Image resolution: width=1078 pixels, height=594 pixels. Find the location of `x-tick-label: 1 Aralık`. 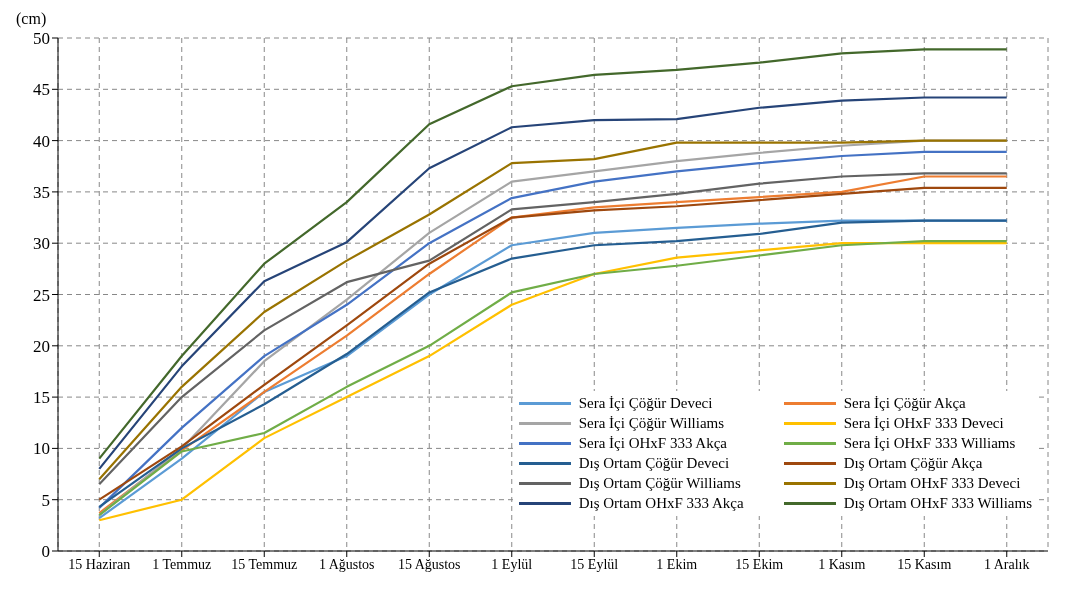

x-tick-label: 1 Aralık is located at coordinates (1007, 564).